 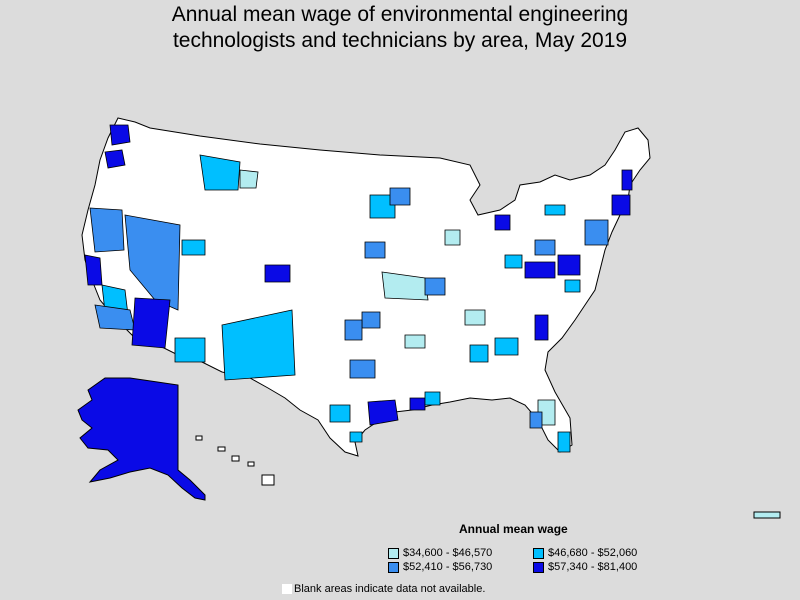 What do you see at coordinates (151, 323) in the screenshot?
I see `area-arizona` at bounding box center [151, 323].